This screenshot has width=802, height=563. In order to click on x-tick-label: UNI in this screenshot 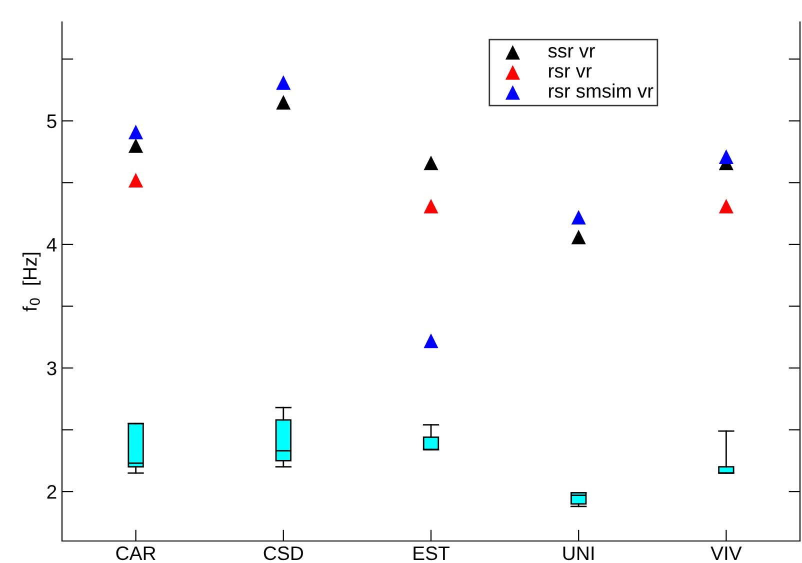, I will do `click(578, 553)`.